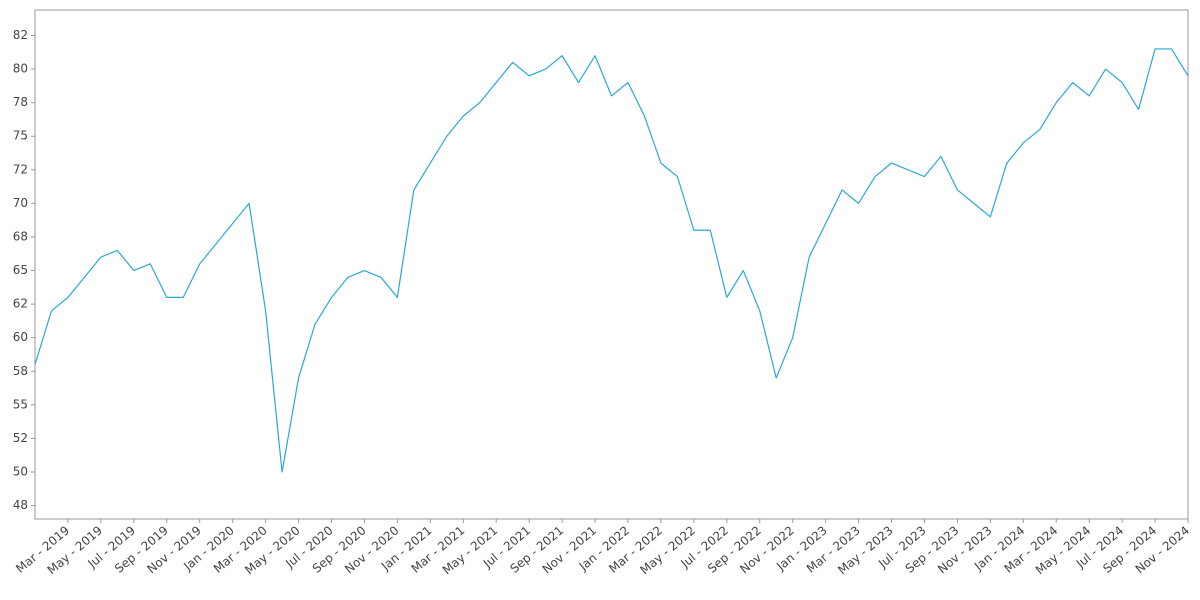  What do you see at coordinates (20, 203) in the screenshot?
I see `y-tick-label: 70` at bounding box center [20, 203].